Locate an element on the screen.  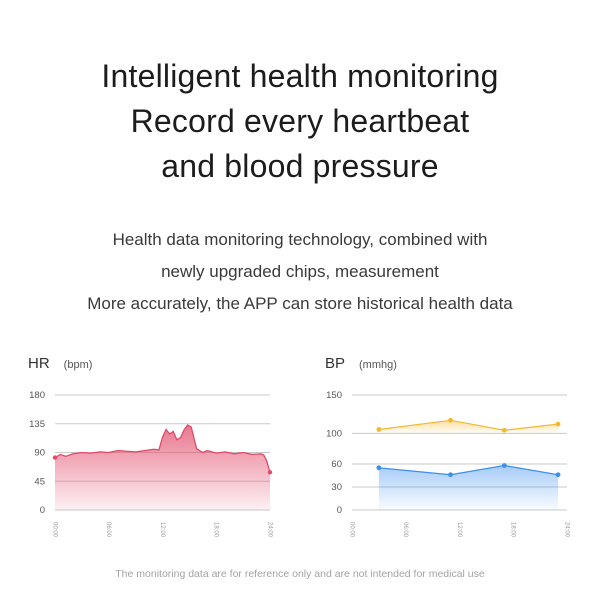
bp-ytick-label: 60 is located at coordinates (336, 464).